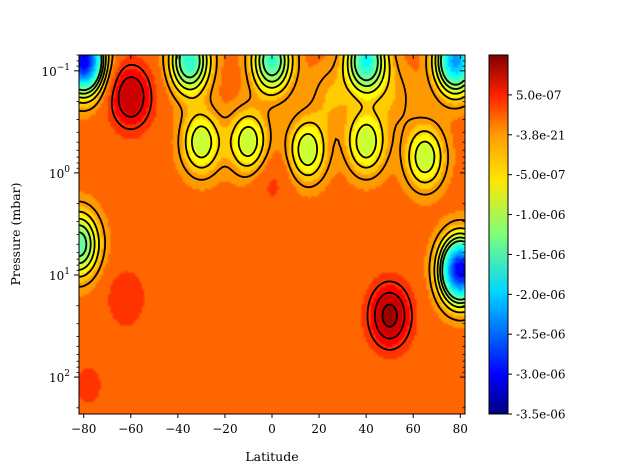 Image resolution: width=623 pixels, height=466 pixels. I want to click on y-tick-label: 10⁰, so click(59, 173).